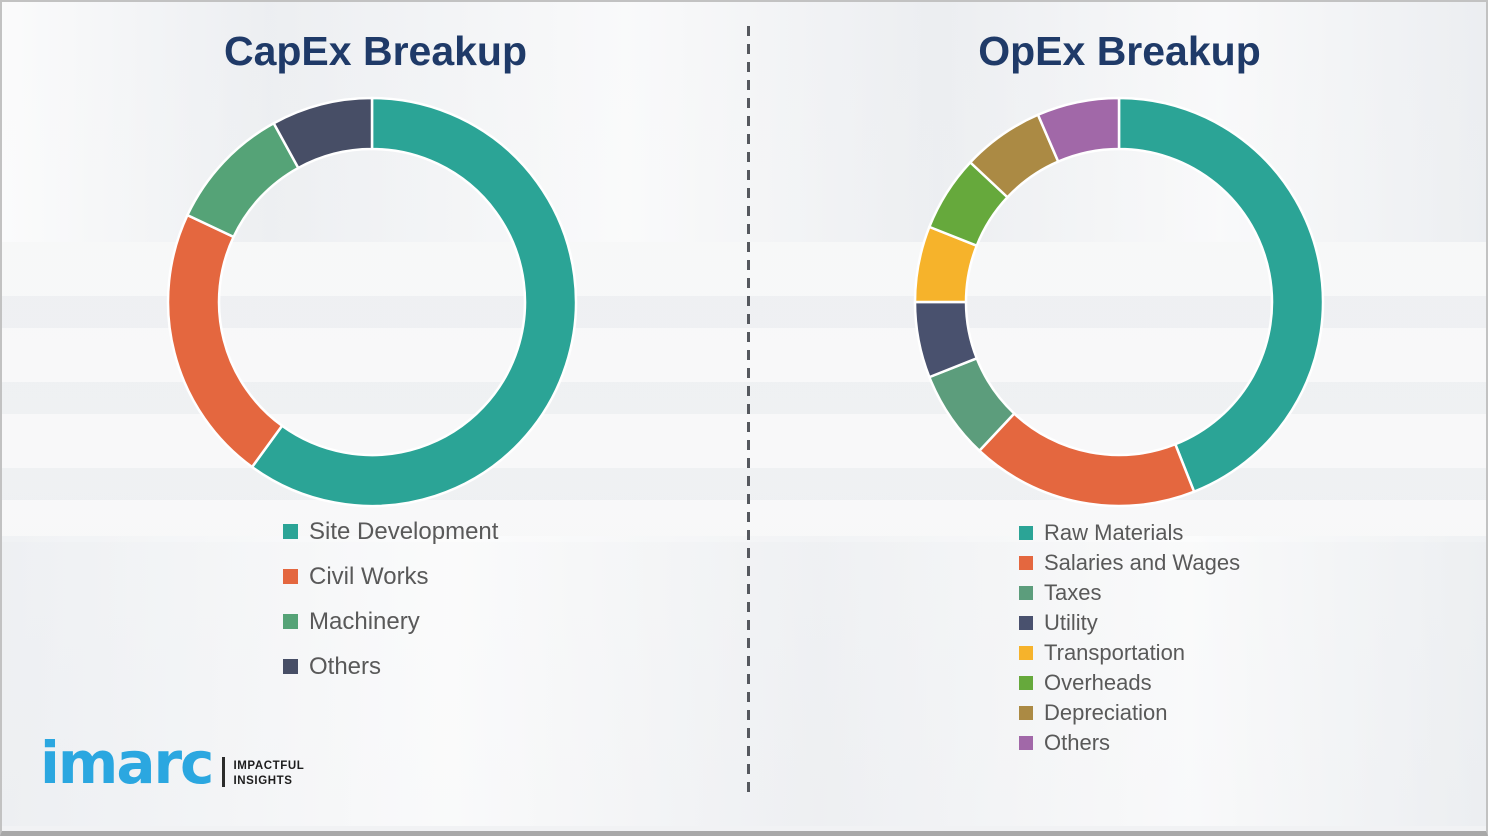 This screenshot has width=1488, height=836. Describe the element at coordinates (369, 576) in the screenshot. I see `legend-label-civil-works: Civil Works` at that location.